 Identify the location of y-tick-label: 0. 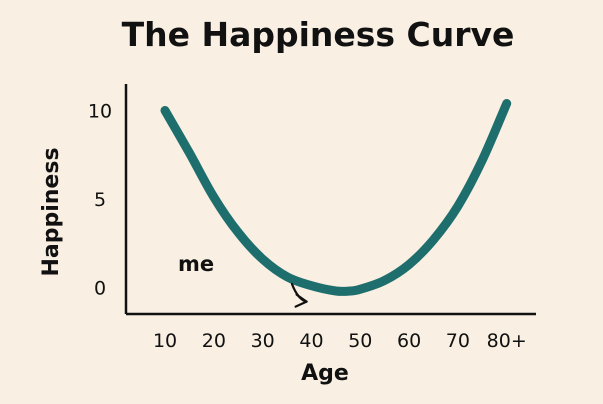
(100, 288).